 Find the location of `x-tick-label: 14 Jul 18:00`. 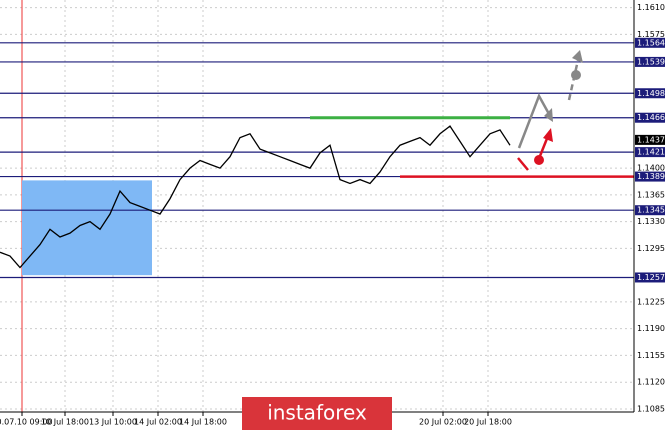

x-tick-label: 14 Jul 18:00 is located at coordinates (203, 422).